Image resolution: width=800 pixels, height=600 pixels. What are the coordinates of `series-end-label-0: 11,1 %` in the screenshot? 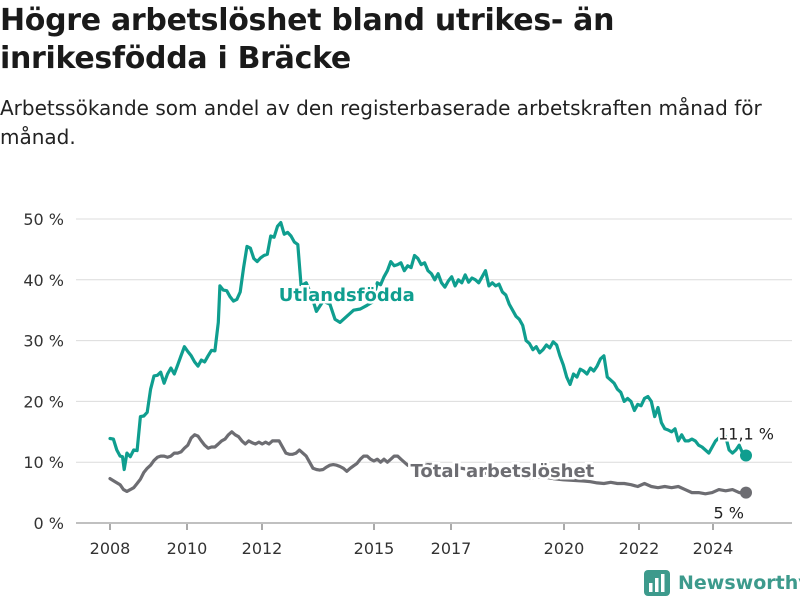 It's located at (746, 434).